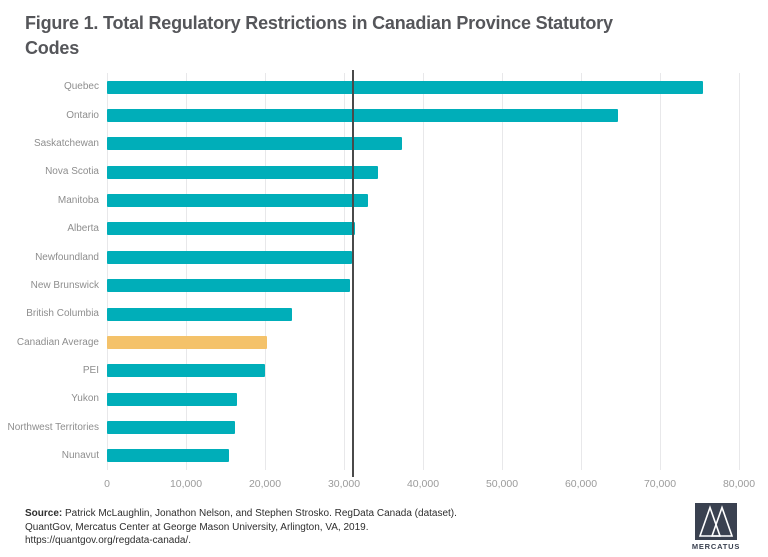 The width and height of the screenshot is (768, 557). What do you see at coordinates (107, 484) in the screenshot?
I see `x-tick-0: 0` at bounding box center [107, 484].